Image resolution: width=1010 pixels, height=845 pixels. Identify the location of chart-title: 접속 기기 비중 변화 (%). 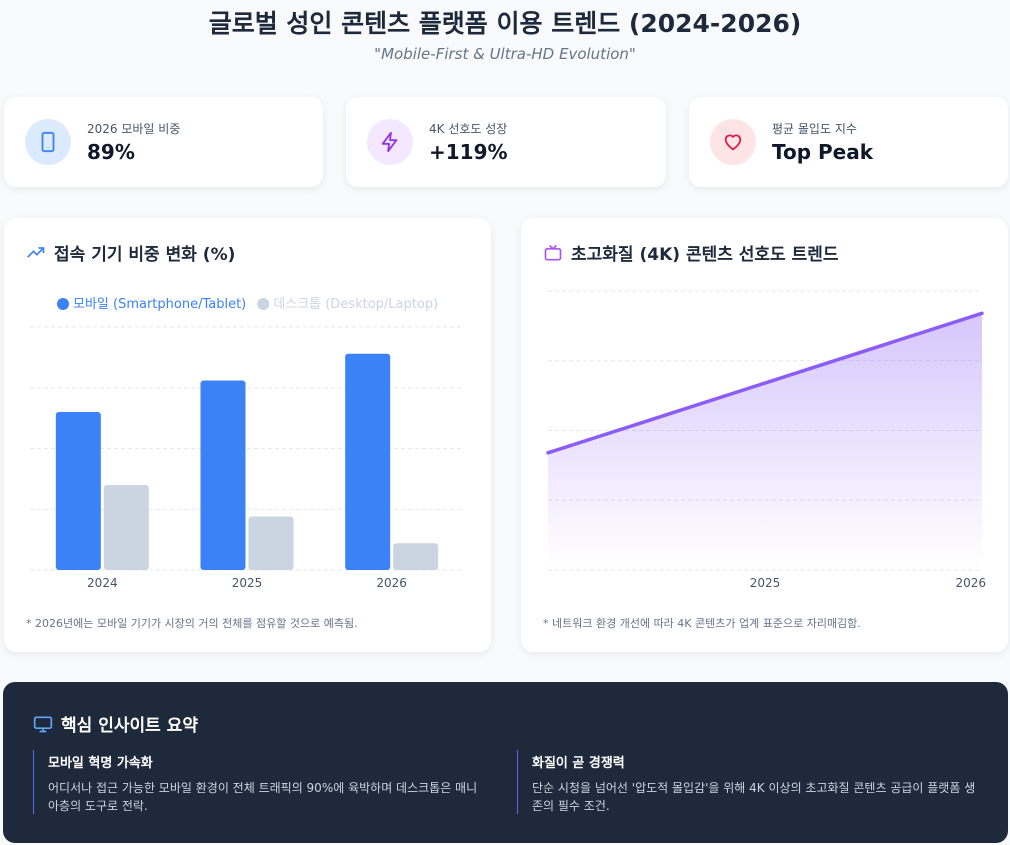
(145, 255).